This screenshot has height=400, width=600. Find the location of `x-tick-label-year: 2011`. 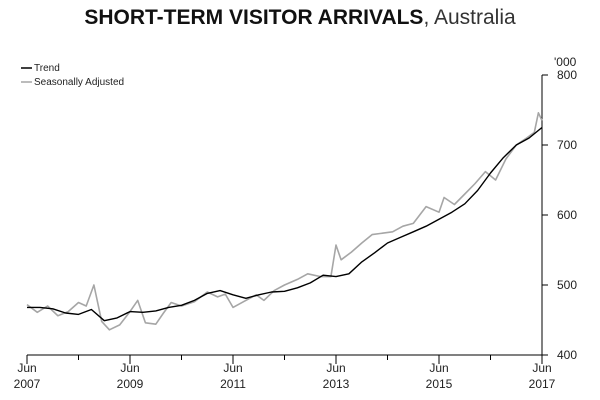

x-tick-label-year: 2011 is located at coordinates (233, 384).